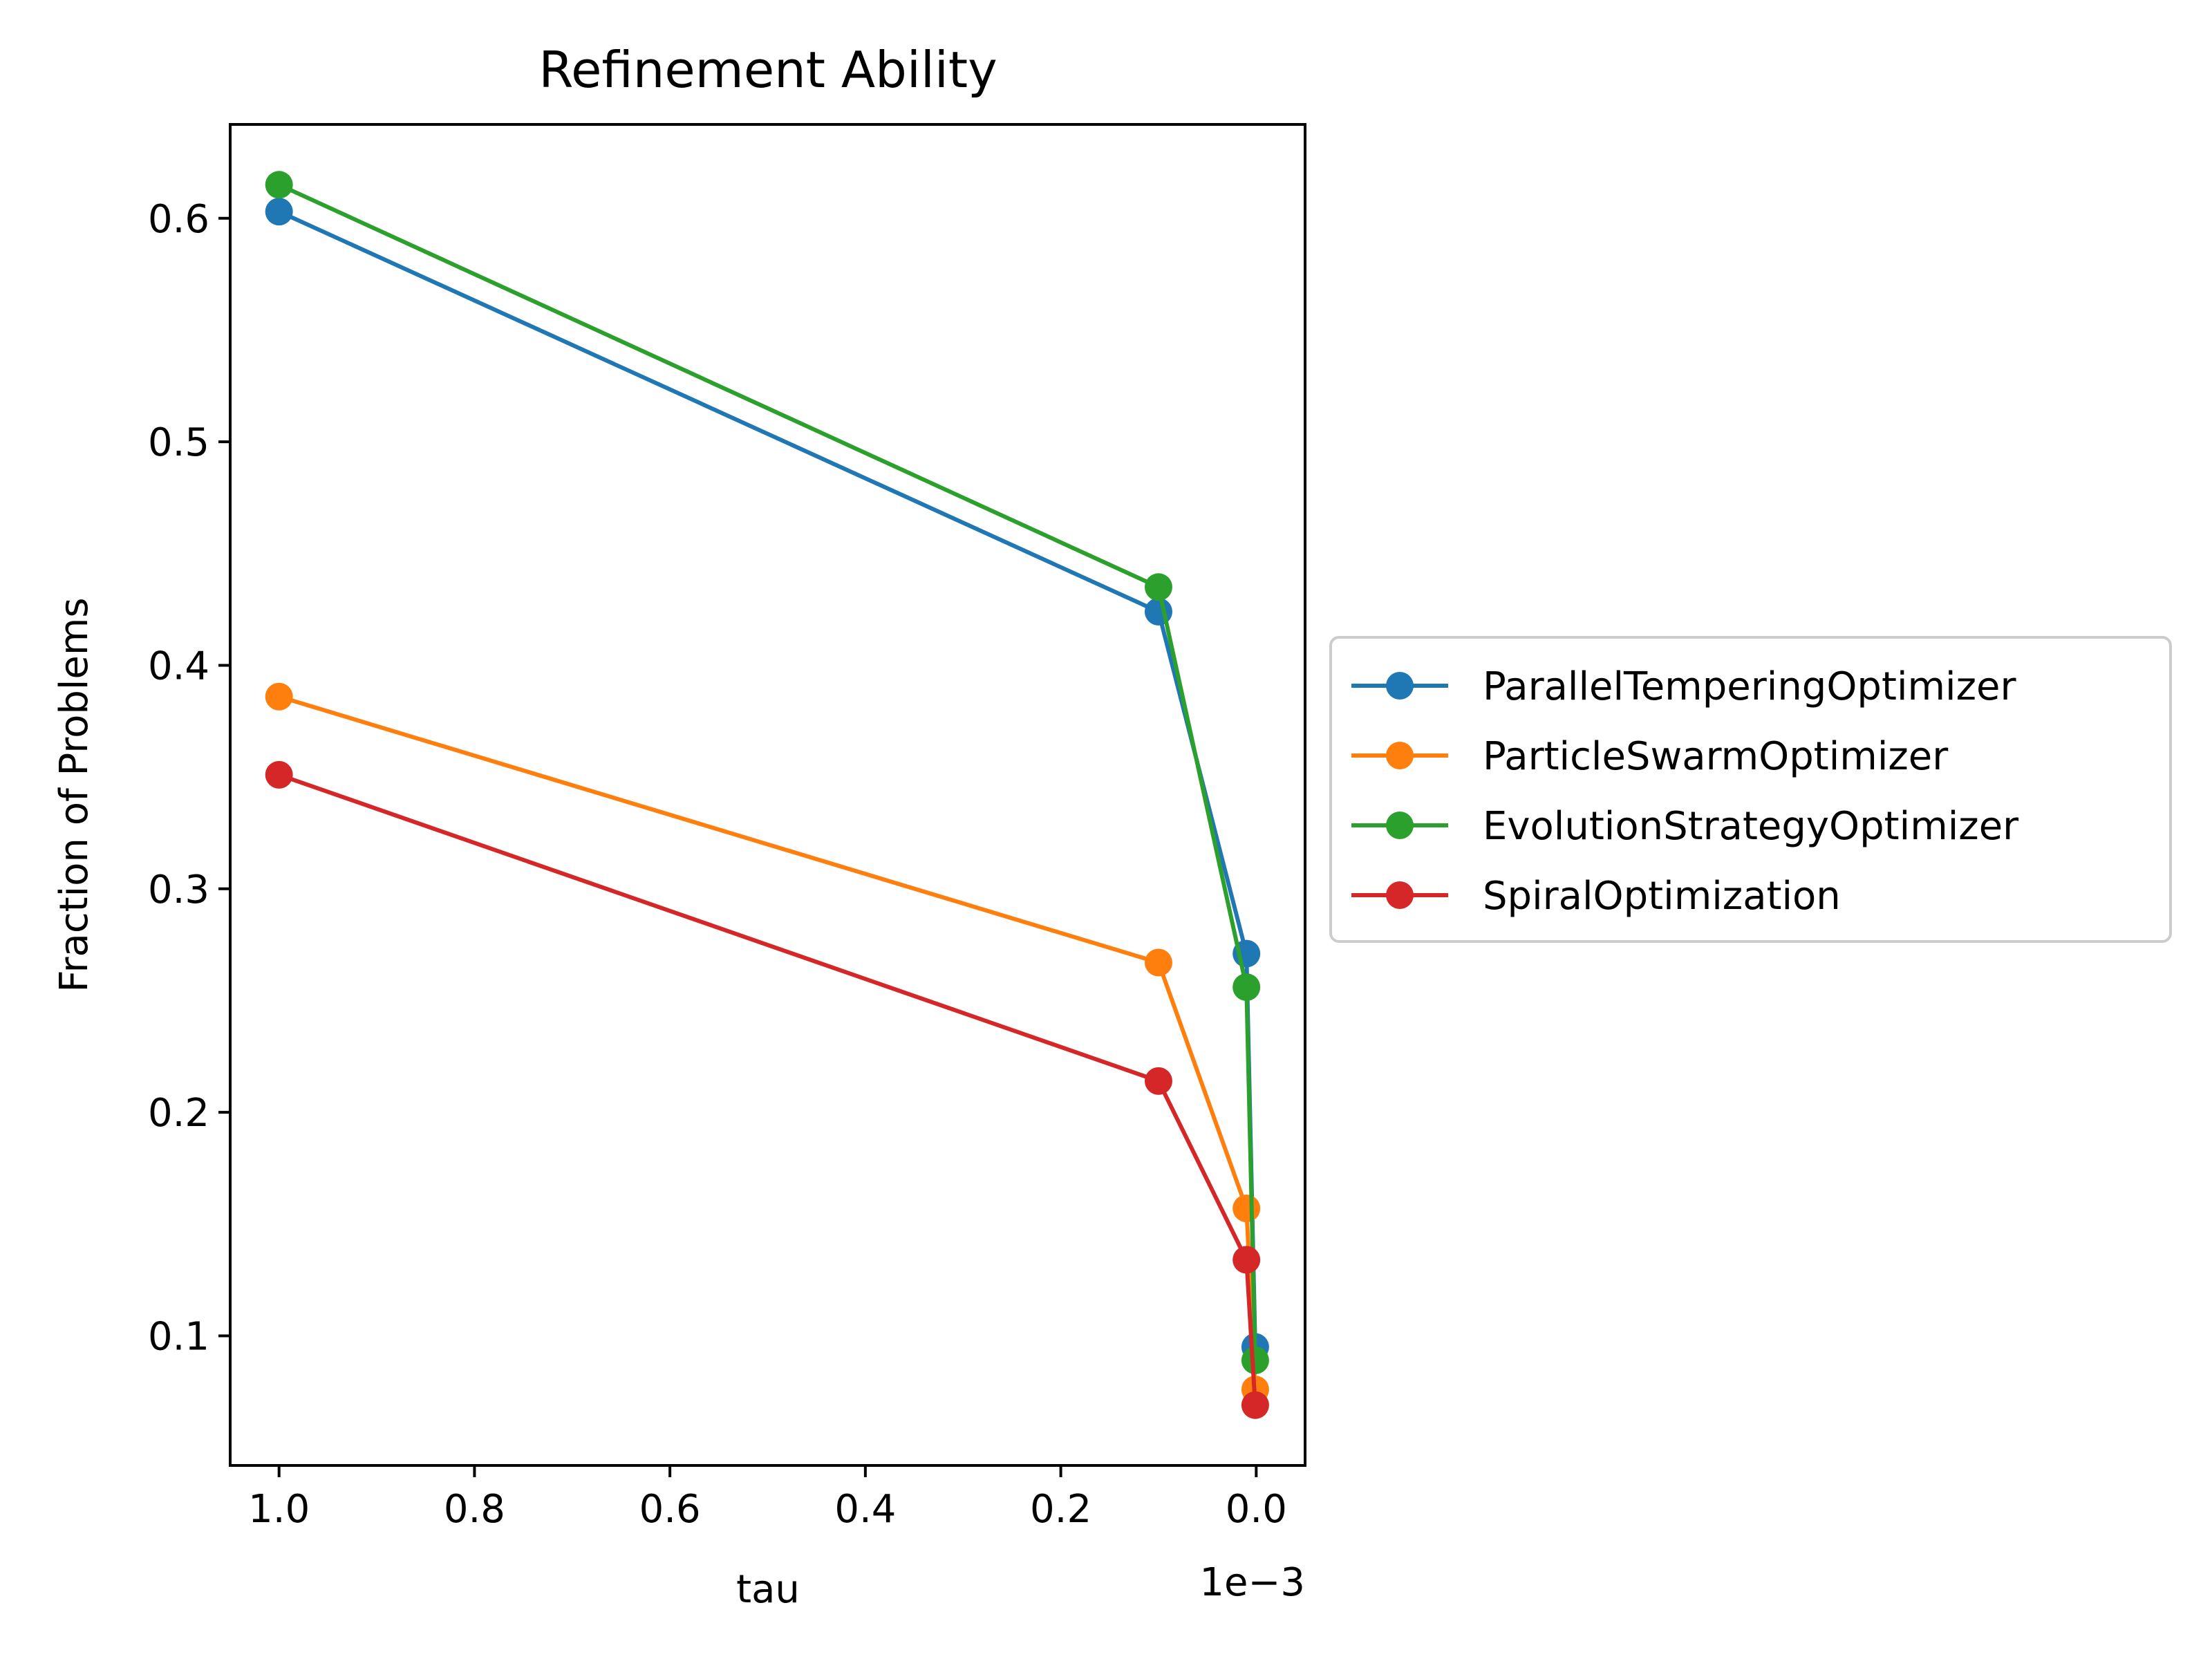 This screenshot has width=2212, height=1659. Describe the element at coordinates (1751, 826) in the screenshot. I see `legend-label: EvolutionStrategyOptimizer` at that location.